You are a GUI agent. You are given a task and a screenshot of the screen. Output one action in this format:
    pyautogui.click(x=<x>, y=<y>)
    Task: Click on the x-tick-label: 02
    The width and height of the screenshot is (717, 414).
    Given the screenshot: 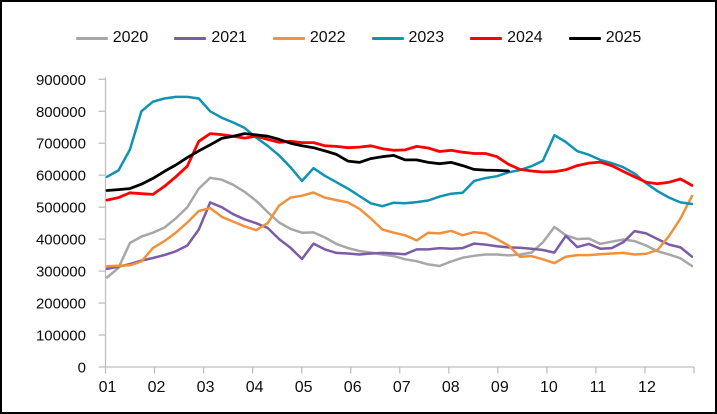 What is the action you would take?
    pyautogui.click(x=157, y=387)
    